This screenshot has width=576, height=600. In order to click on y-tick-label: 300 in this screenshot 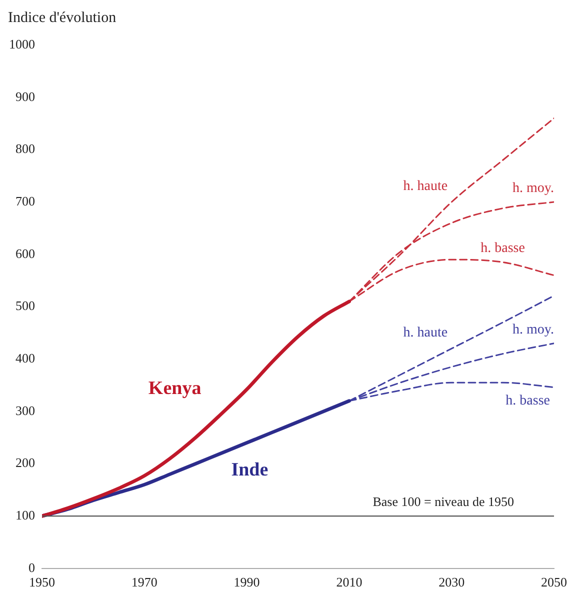, I will do `click(25, 410)`.